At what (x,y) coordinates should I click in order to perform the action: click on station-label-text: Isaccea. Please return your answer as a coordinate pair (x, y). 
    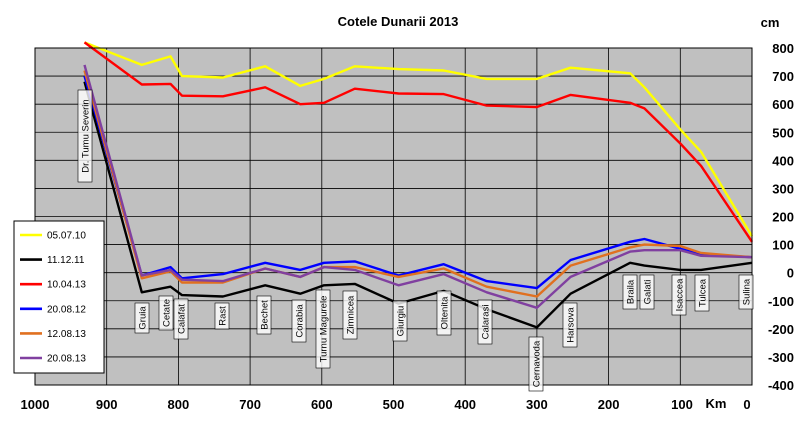
    Looking at the image, I should click on (680, 294).